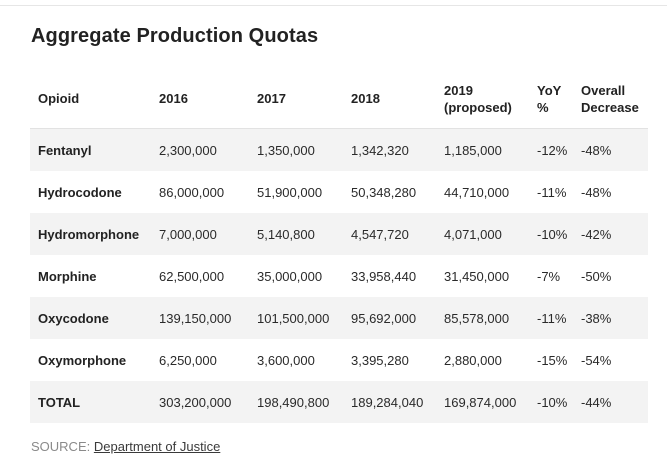  Describe the element at coordinates (296, 318) in the screenshot. I see `cell-2017: 101,500,000` at that location.